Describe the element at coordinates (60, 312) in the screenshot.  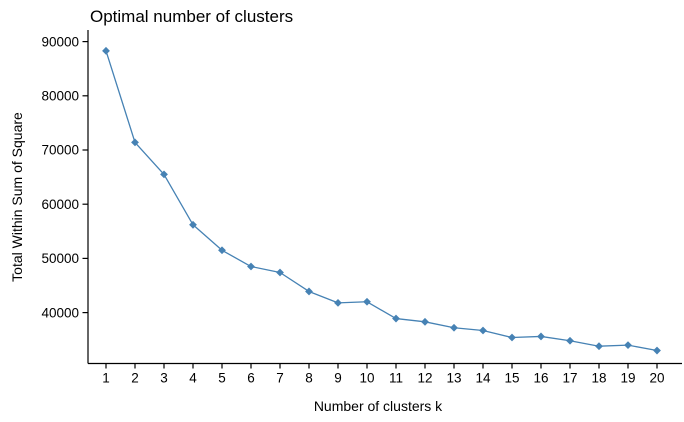
I see `y-tick-label: 40000` at that location.